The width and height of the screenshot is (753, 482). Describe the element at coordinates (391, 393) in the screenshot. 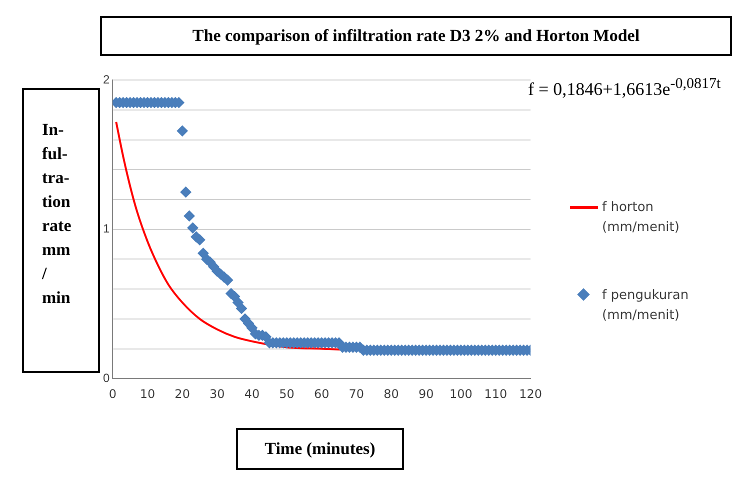

I see `x-tick-label: 80` at that location.